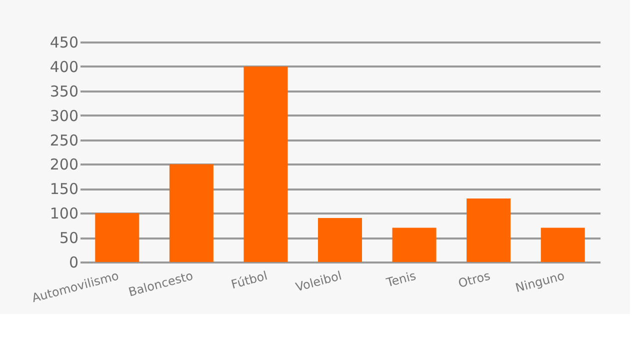  Describe the element at coordinates (64, 165) in the screenshot. I see `y-tick-label: 200` at that location.